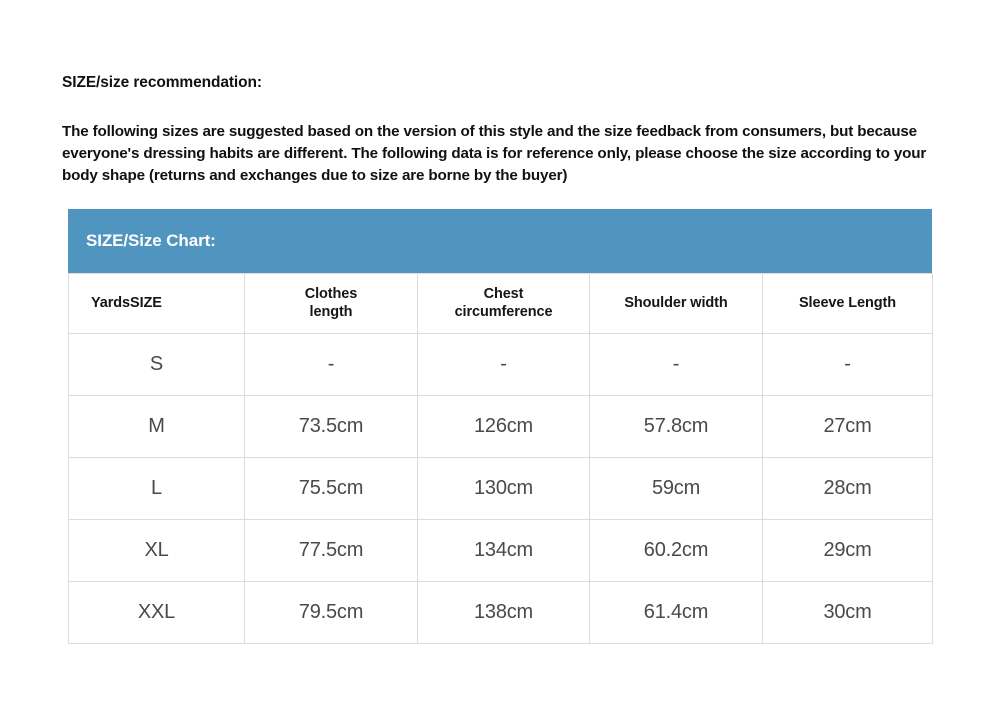 The image size is (1000, 708). I want to click on table-row: M 73.5cm 126cm 57.8cm 27cm, so click(500, 426).